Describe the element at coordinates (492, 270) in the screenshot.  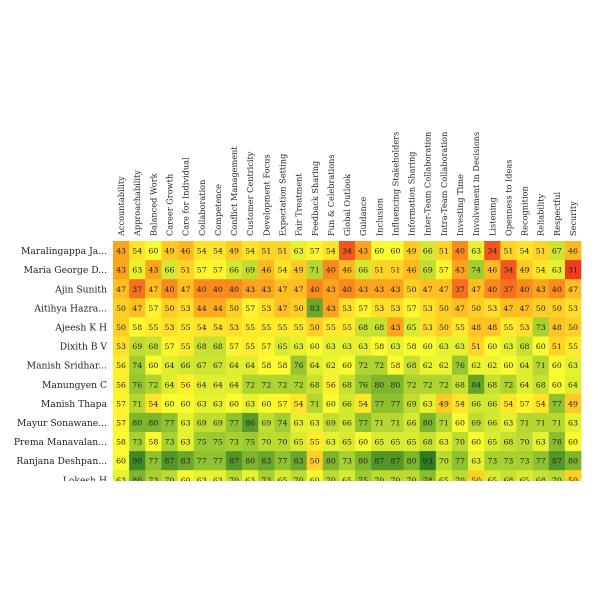
I see `cell-value-label: 46` at that location.